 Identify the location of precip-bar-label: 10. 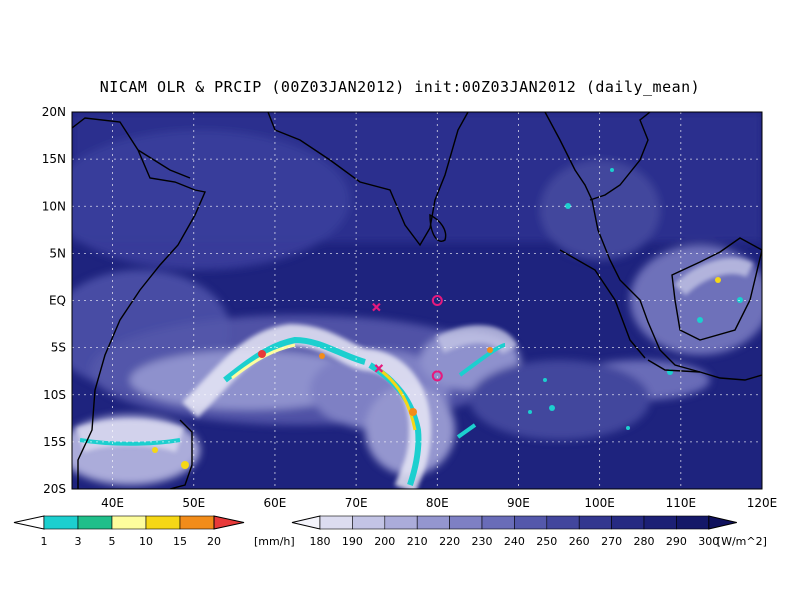
(146, 541).